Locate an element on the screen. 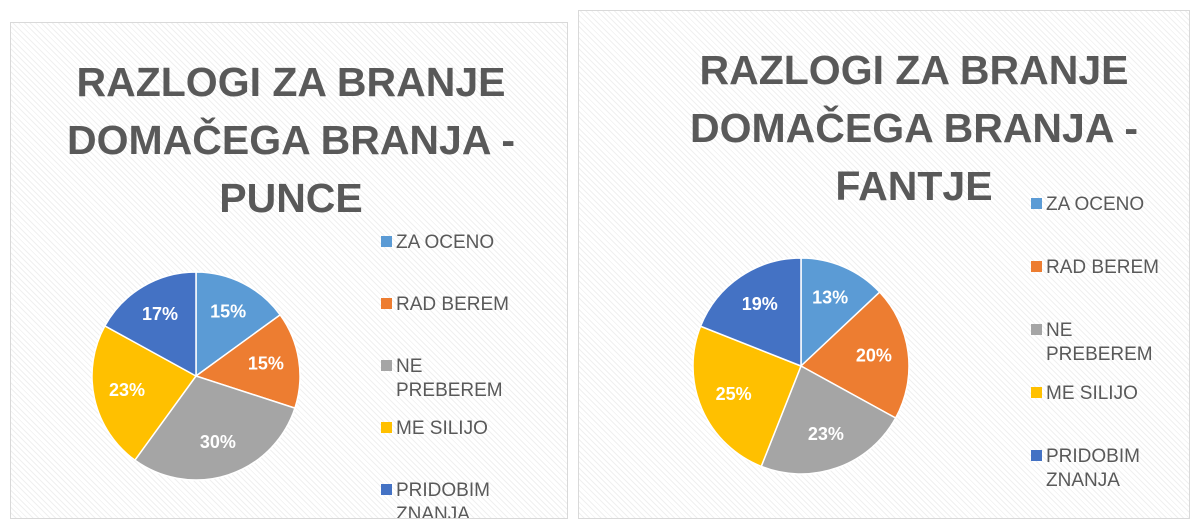 Image resolution: width=1190 pixels, height=519 pixels. data-label: 17% is located at coordinates (160, 314).